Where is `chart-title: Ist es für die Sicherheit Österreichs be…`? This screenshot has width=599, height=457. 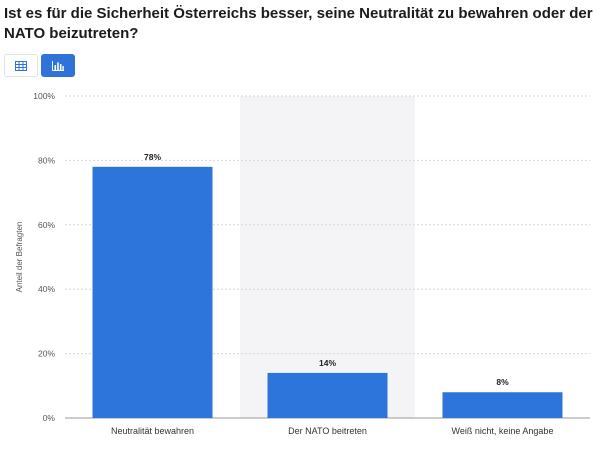
chart-title: Ist es für die Sicherheit Österreichs be… is located at coordinates (298, 23).